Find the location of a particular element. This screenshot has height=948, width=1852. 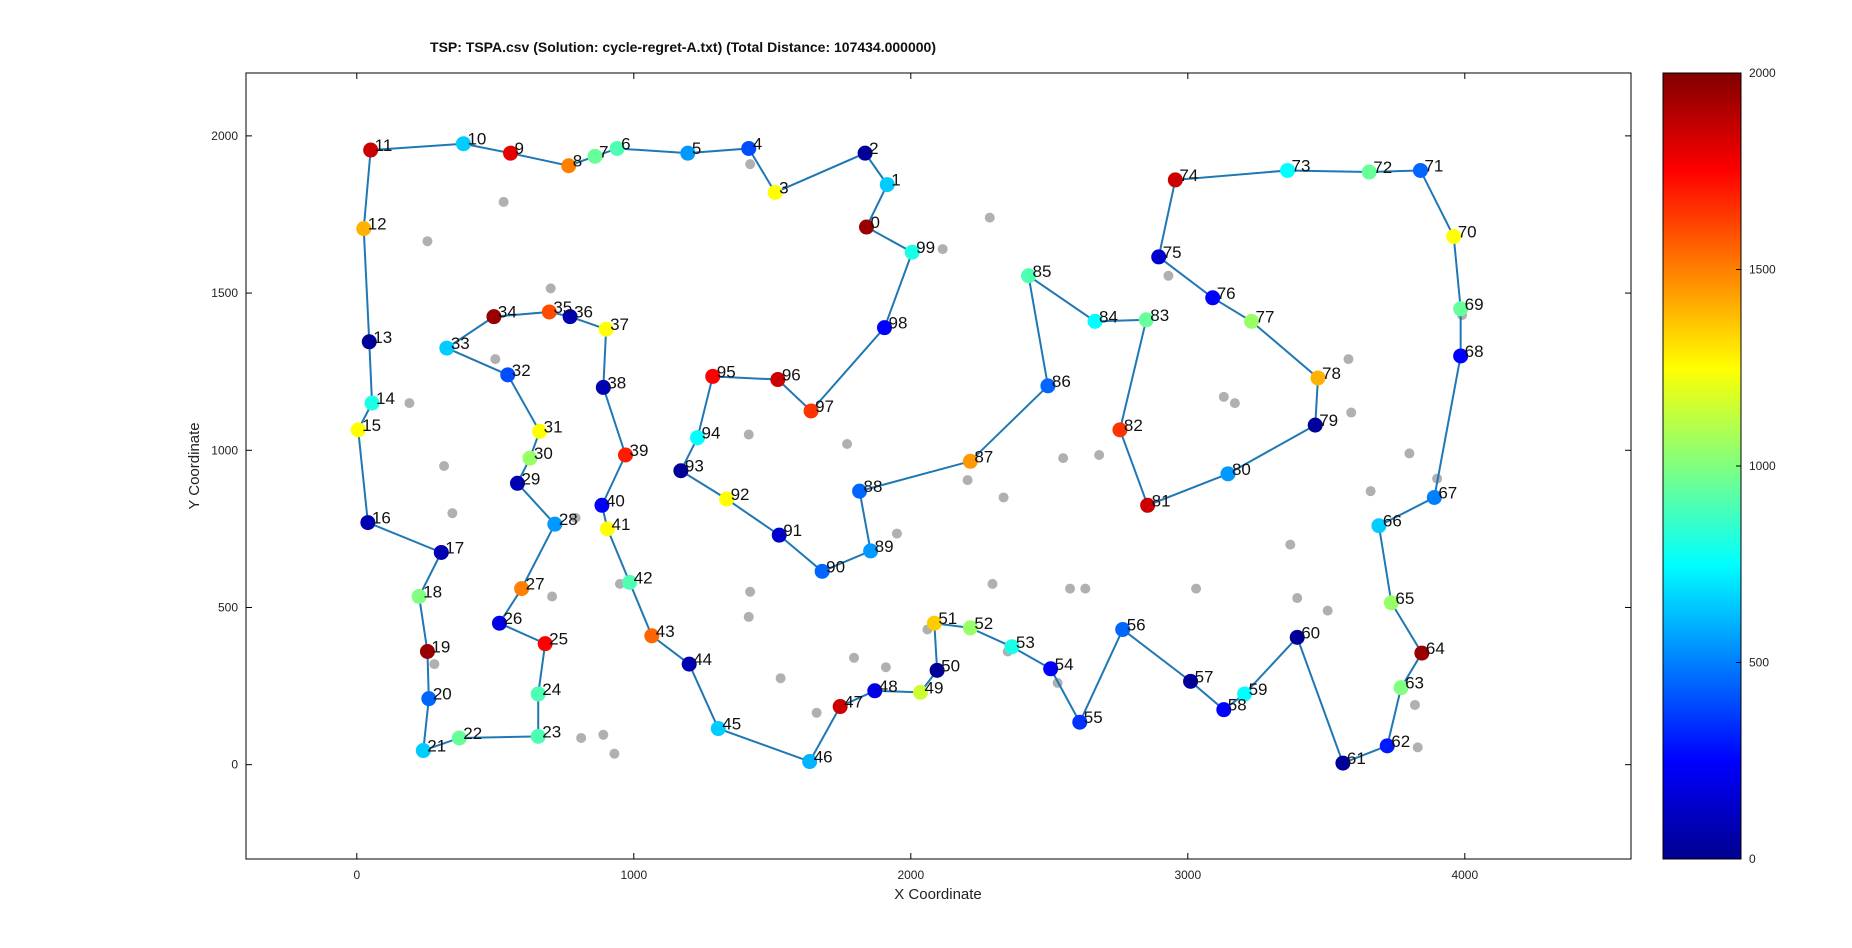

node-label-26: 26 is located at coordinates (512, 618).